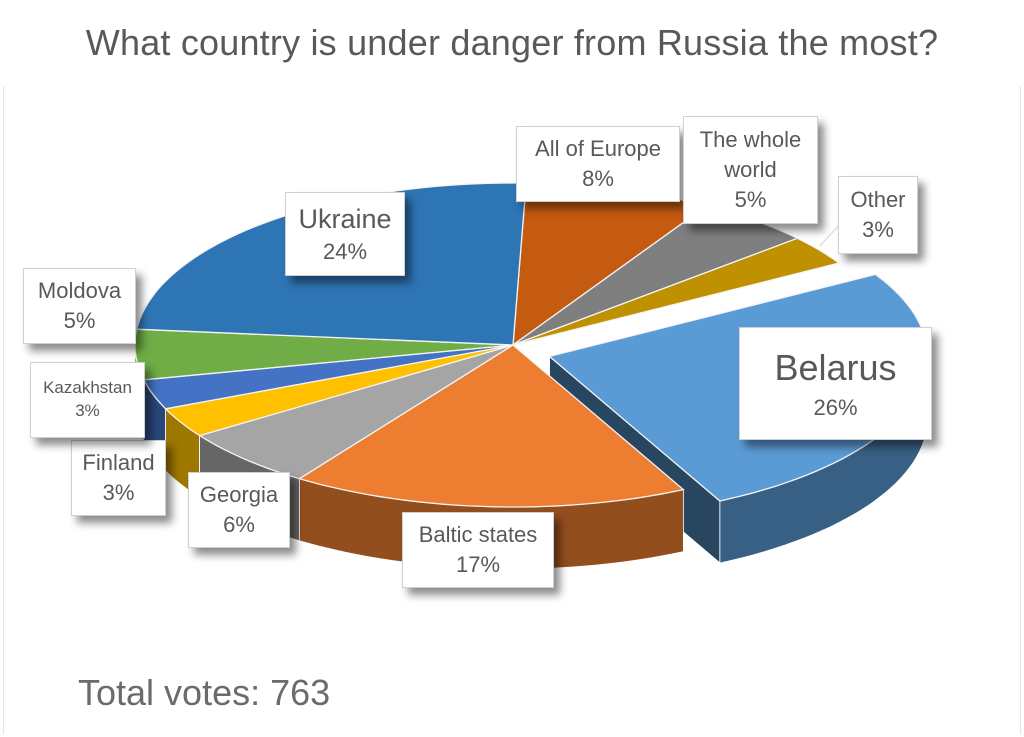 Image resolution: width=1024 pixels, height=737 pixels. What do you see at coordinates (204, 692) in the screenshot?
I see `total-votes: Total votes: 763` at bounding box center [204, 692].